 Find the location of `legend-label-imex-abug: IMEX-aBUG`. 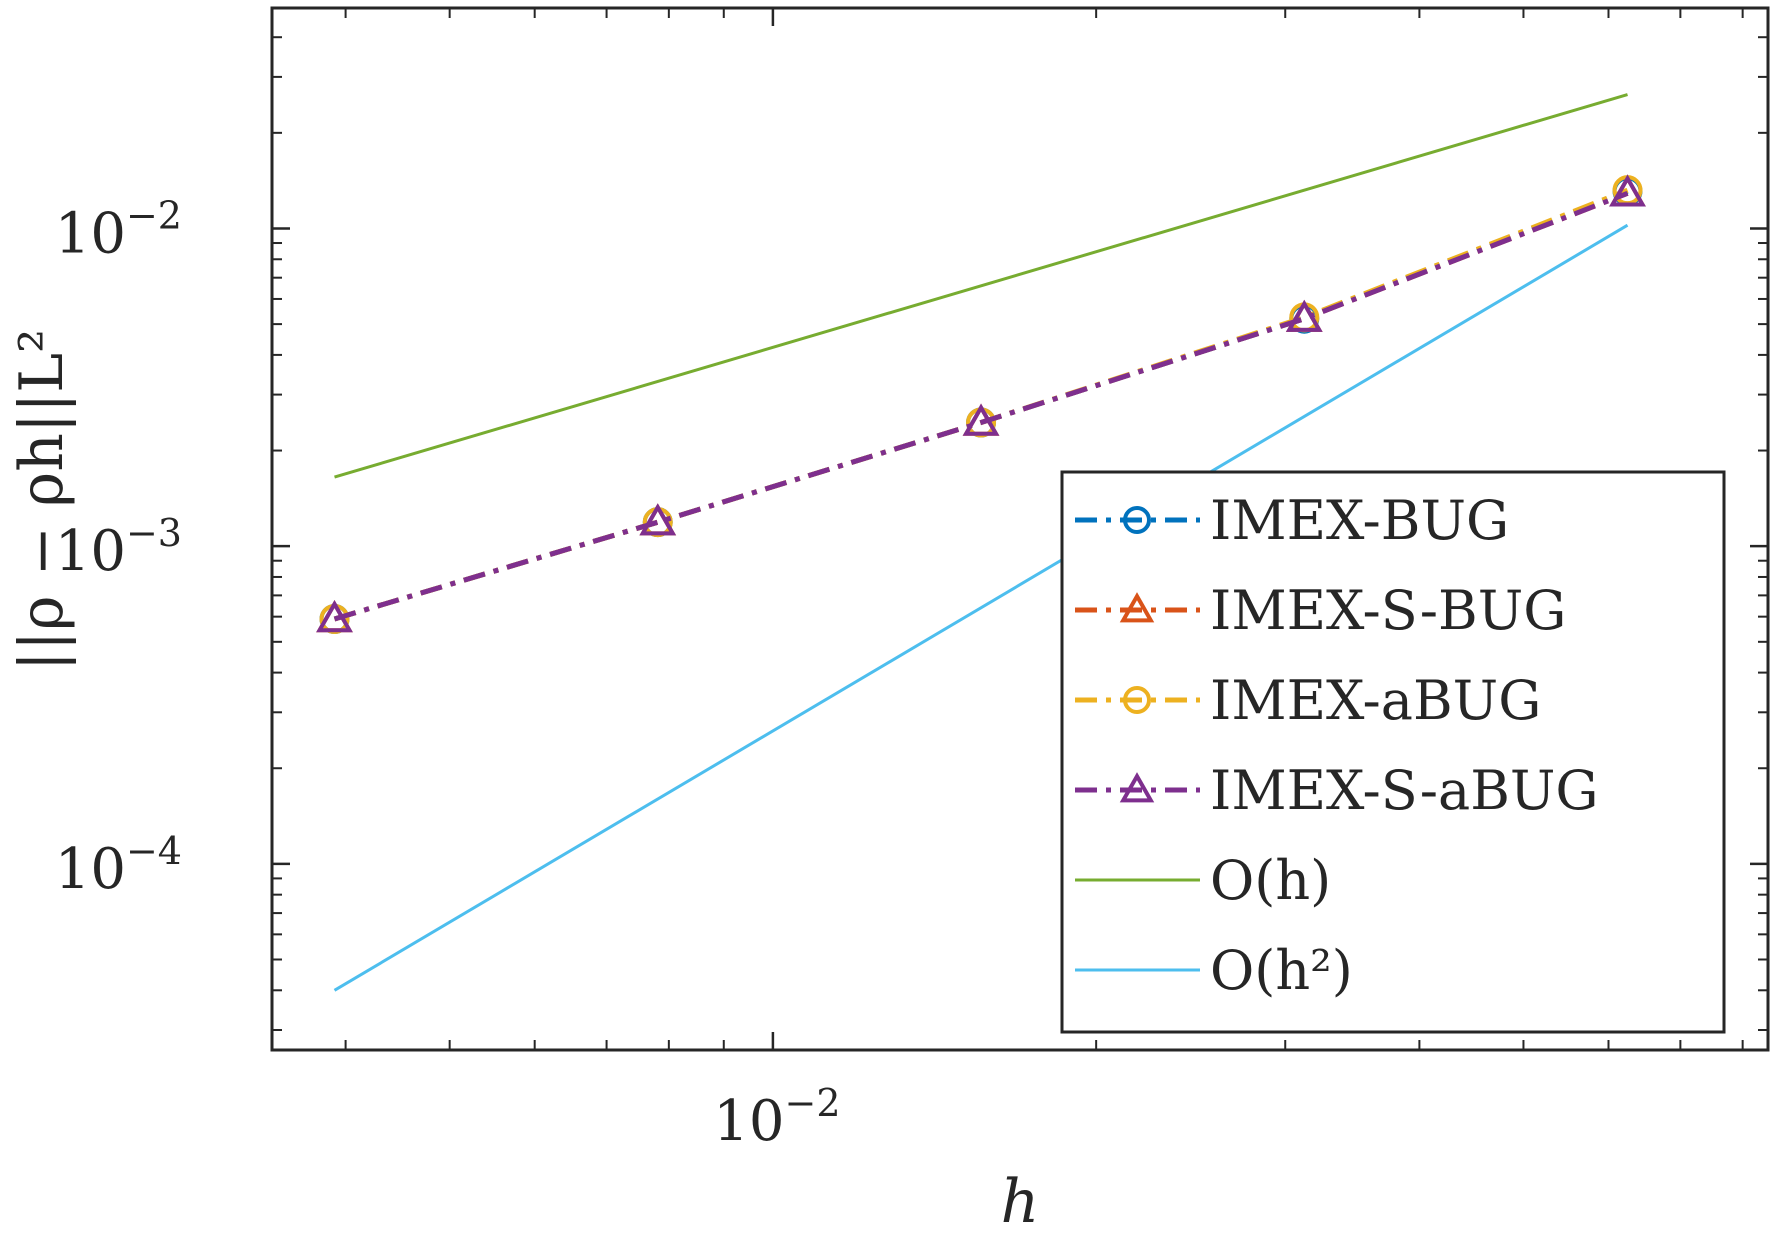

legend-label-imex-abug: IMEX-aBUG is located at coordinates (1375, 700).